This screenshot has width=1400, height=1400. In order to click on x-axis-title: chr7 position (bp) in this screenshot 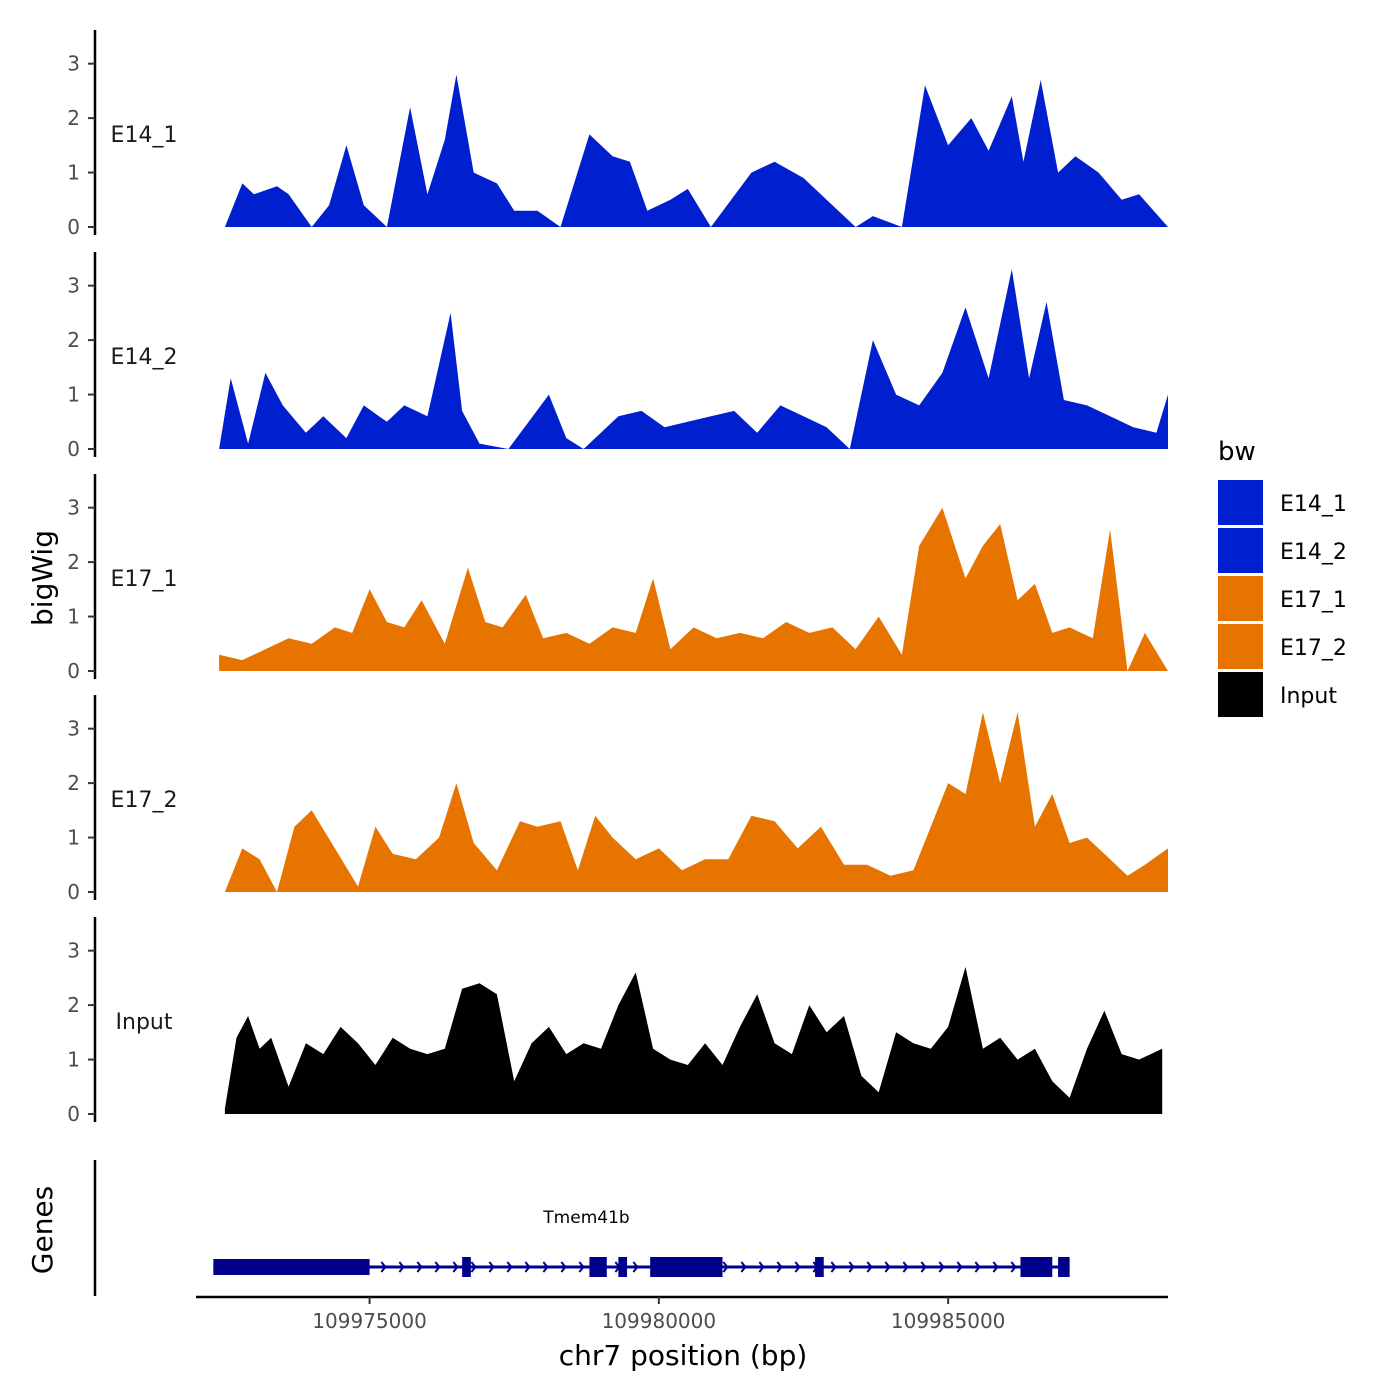, I will do `click(683, 1355)`.